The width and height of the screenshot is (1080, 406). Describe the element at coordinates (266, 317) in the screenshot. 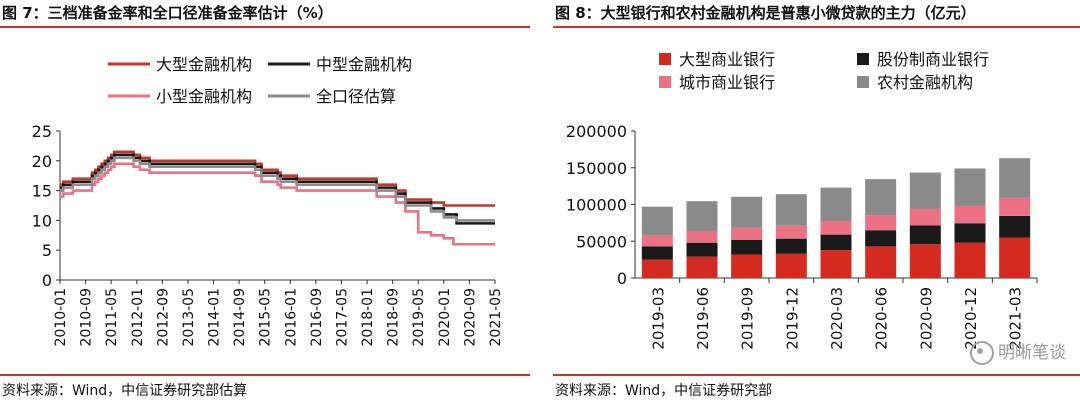

I see `x-tick-label: 2015-05` at that location.